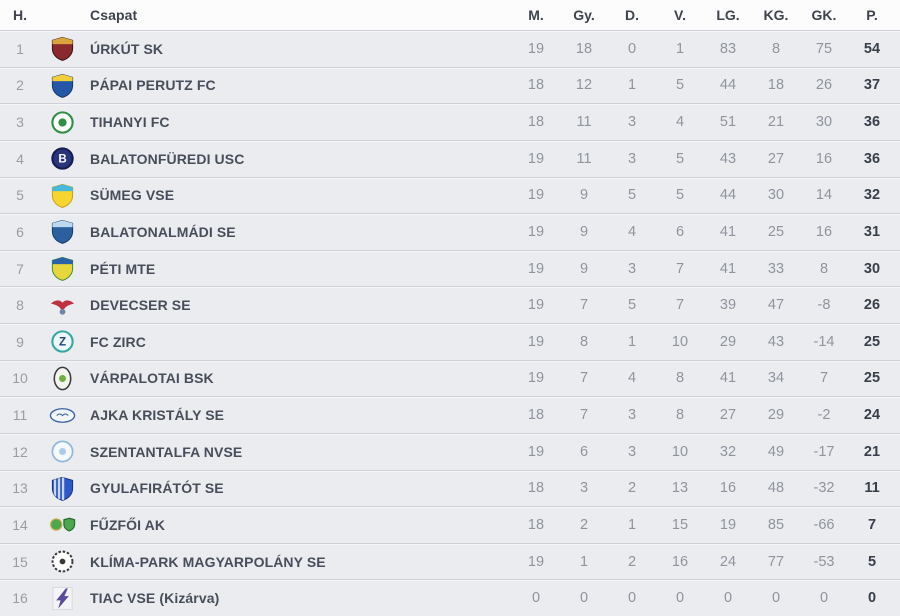 This screenshot has height=616, width=900. Describe the element at coordinates (824, 378) in the screenshot. I see `goal-diff-cell: 7` at that location.